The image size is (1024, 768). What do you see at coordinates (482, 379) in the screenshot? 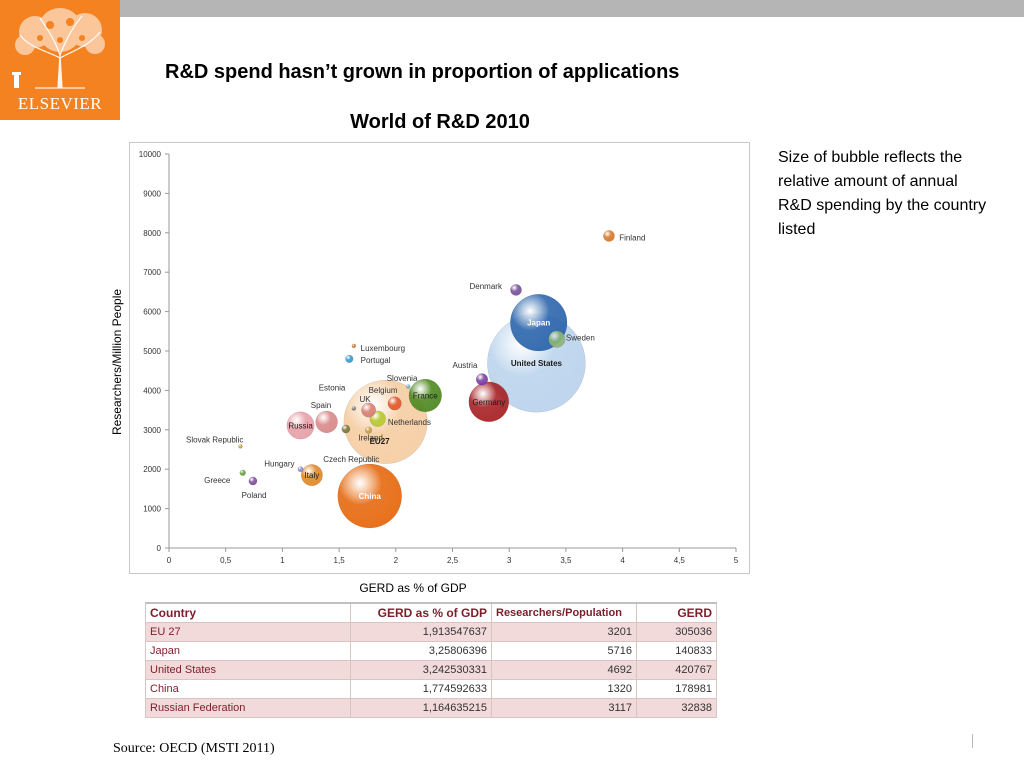
I see `bubble-austria` at bounding box center [482, 379].